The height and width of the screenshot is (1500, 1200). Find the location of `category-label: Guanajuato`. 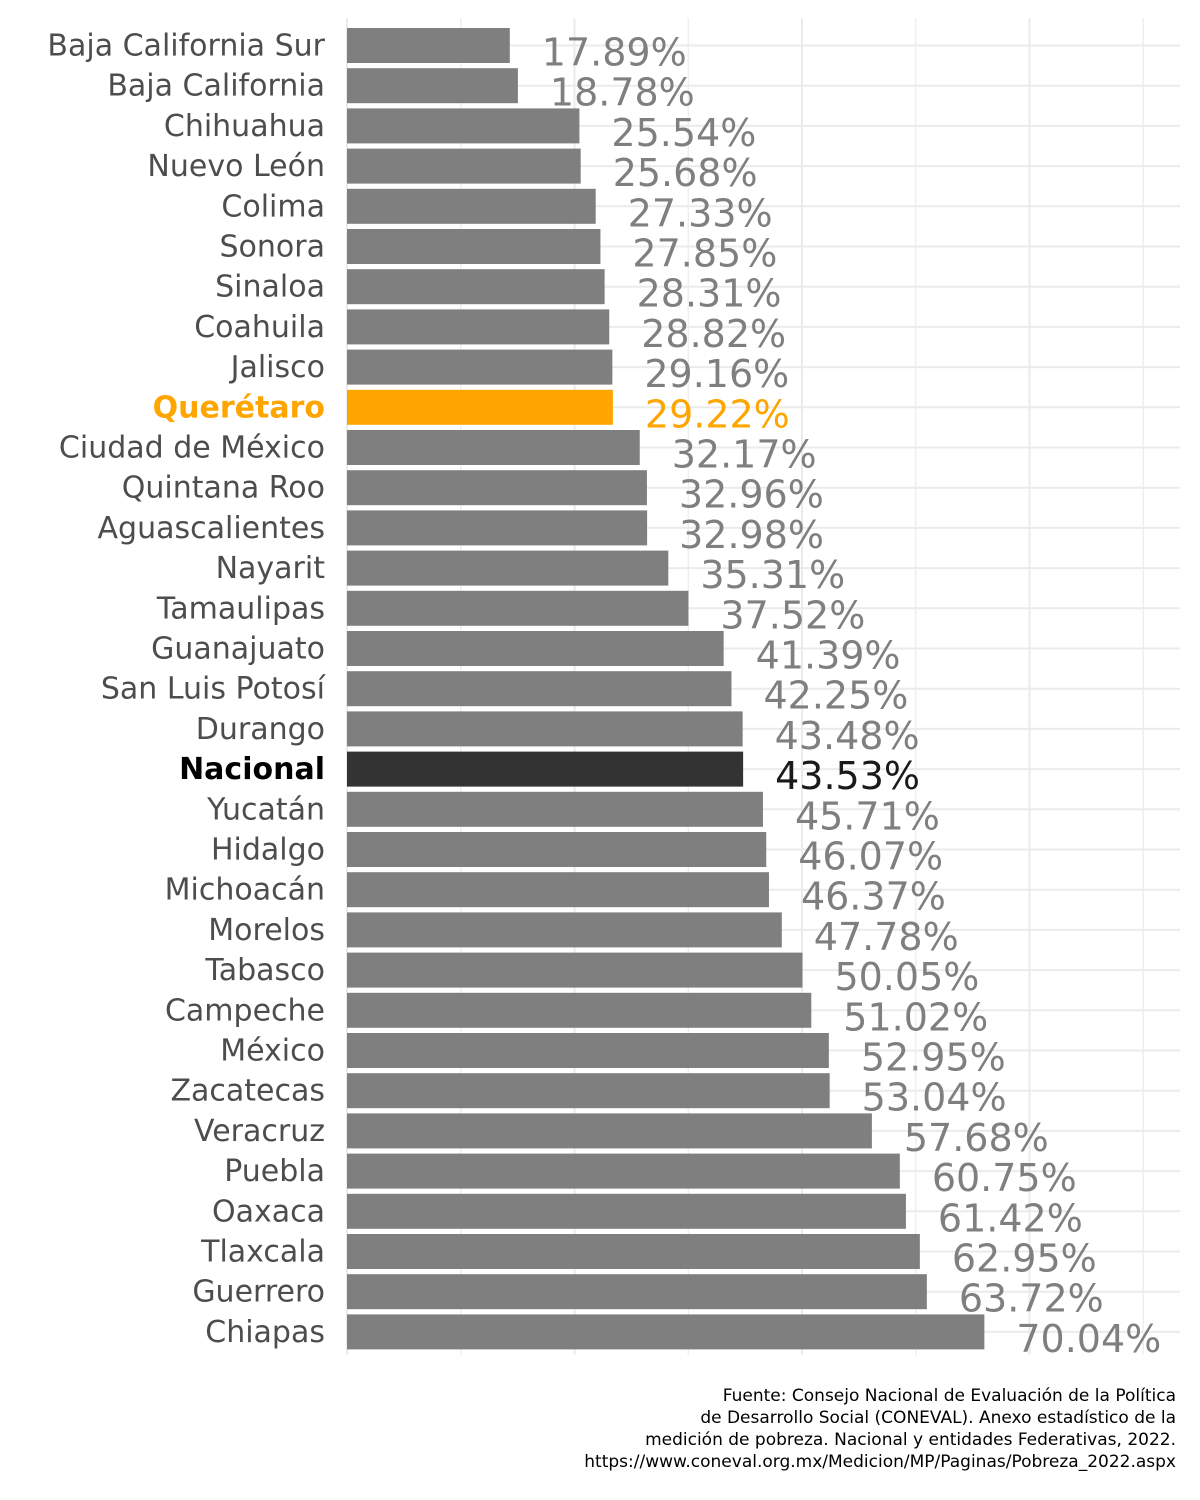

category-label: Guanajuato is located at coordinates (238, 649).